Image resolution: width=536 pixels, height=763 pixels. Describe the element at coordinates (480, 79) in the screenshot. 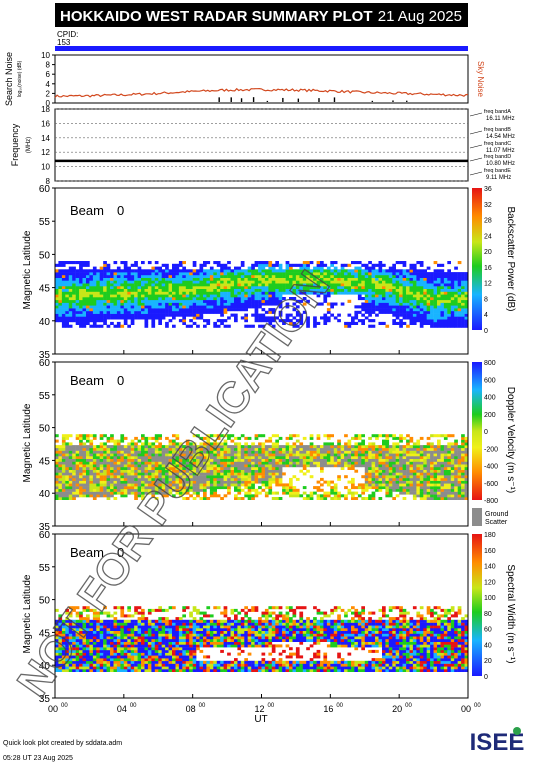

I see `sky-noise-label: Sky Noise` at that location.